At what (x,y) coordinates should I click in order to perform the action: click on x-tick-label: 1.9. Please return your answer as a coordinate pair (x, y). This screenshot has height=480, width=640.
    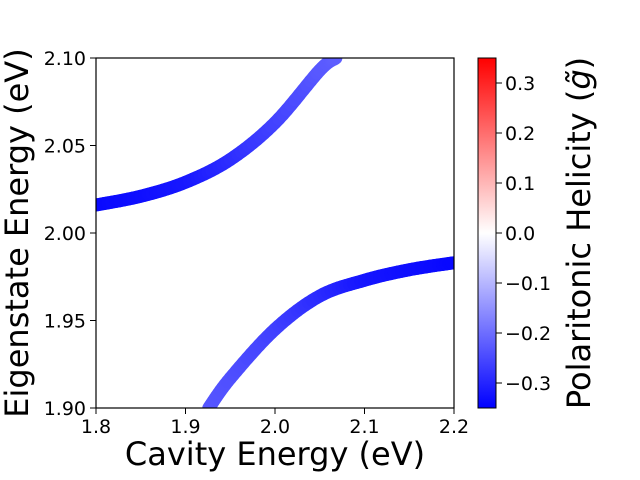
    Looking at the image, I should click on (185, 427).